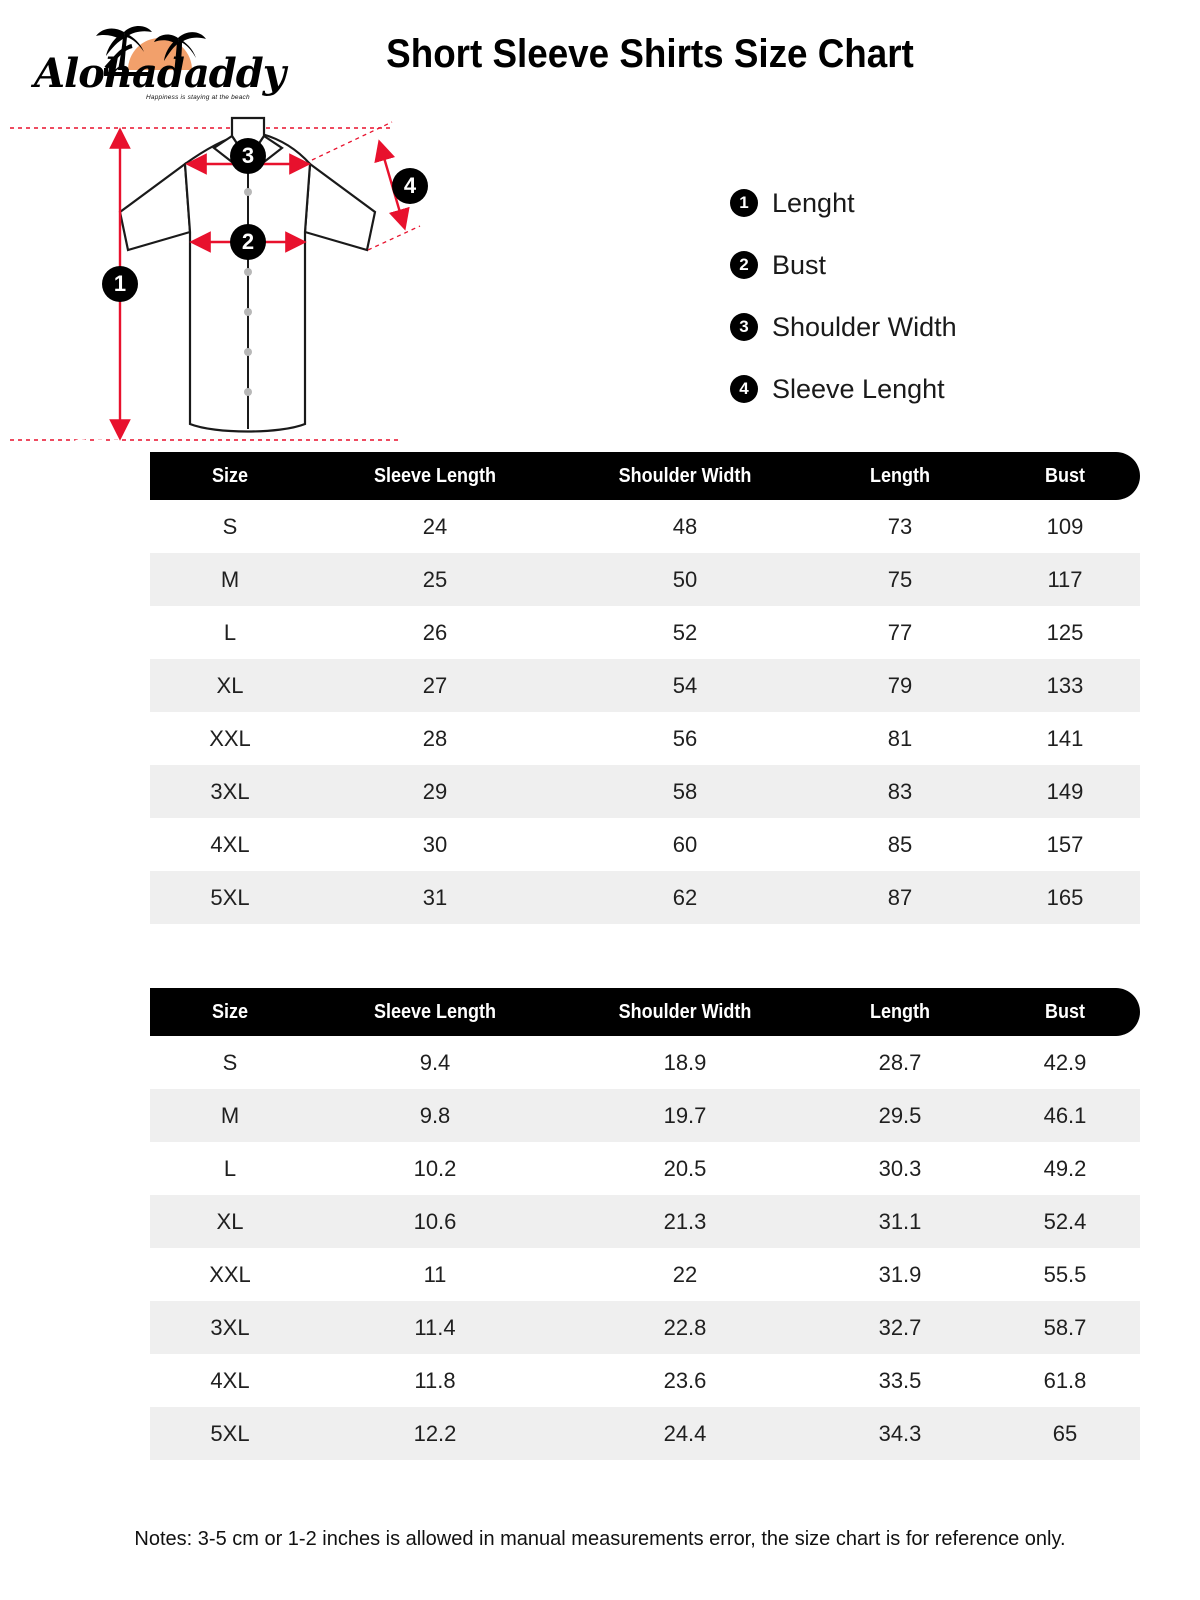 The width and height of the screenshot is (1200, 1600). I want to click on legend-item-length: 1 Lenght, so click(843, 203).